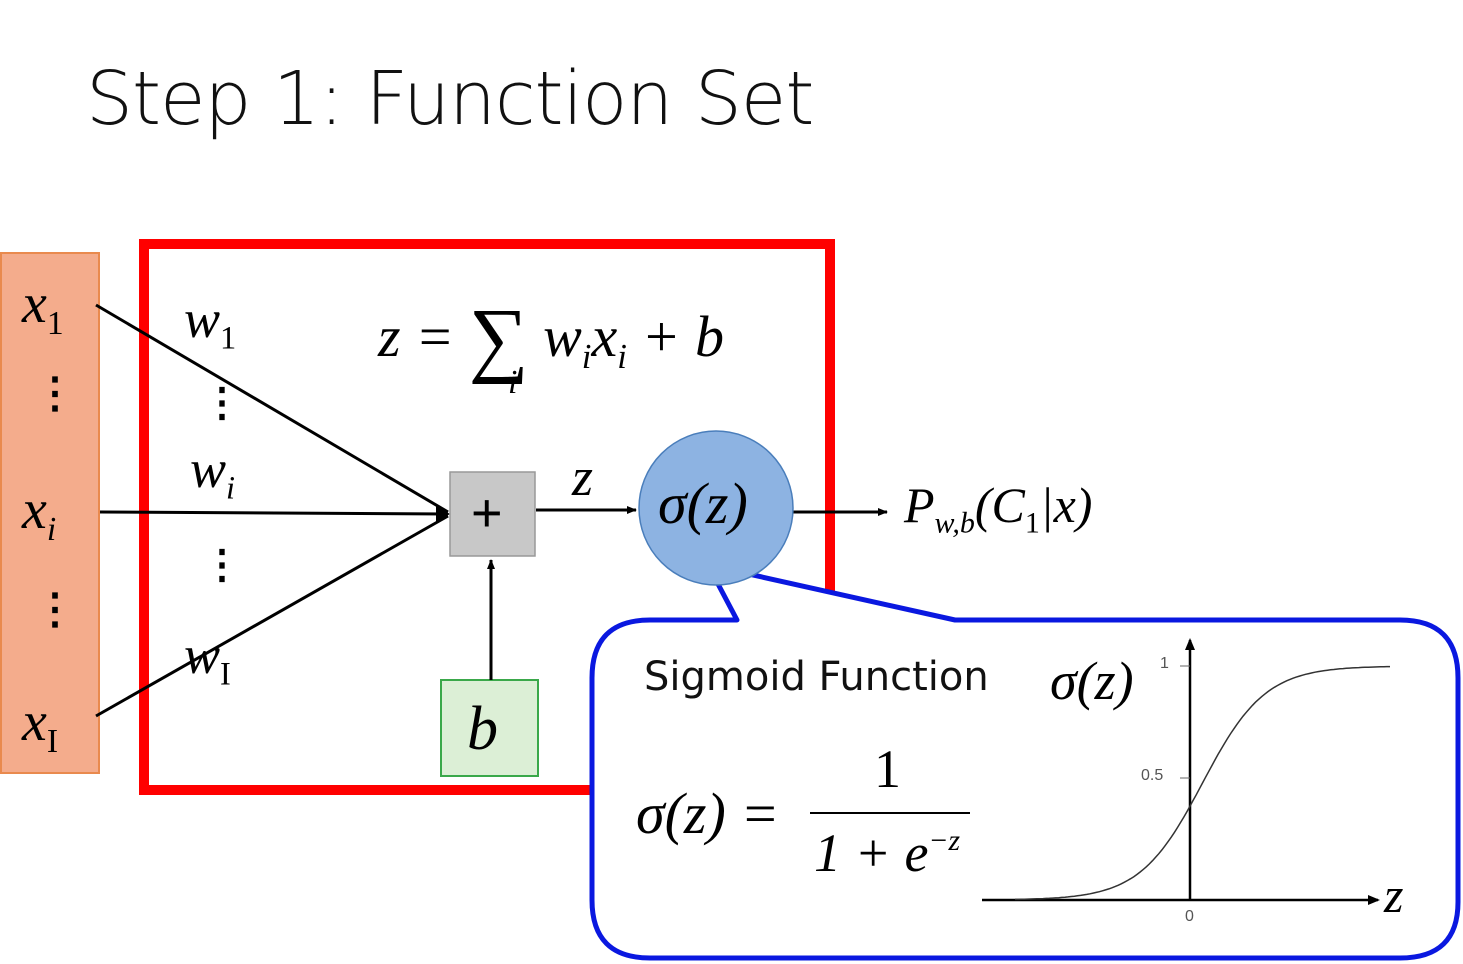 This screenshot has height=964, width=1463. Describe the element at coordinates (551, 338) in the screenshot. I see `z-formula: z = ∑ wixi + b` at that location.